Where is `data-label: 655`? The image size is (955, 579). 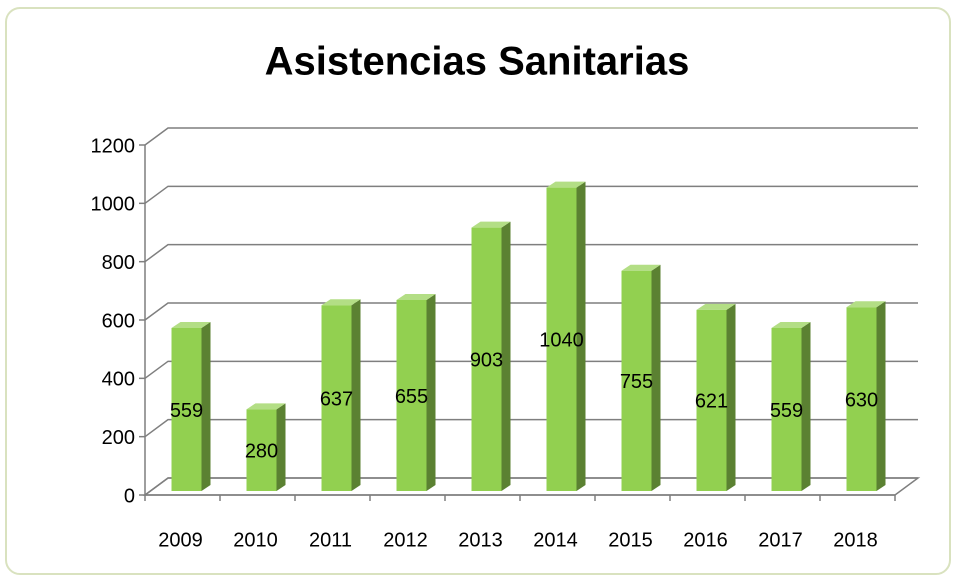 data-label: 655 is located at coordinates (411, 397).